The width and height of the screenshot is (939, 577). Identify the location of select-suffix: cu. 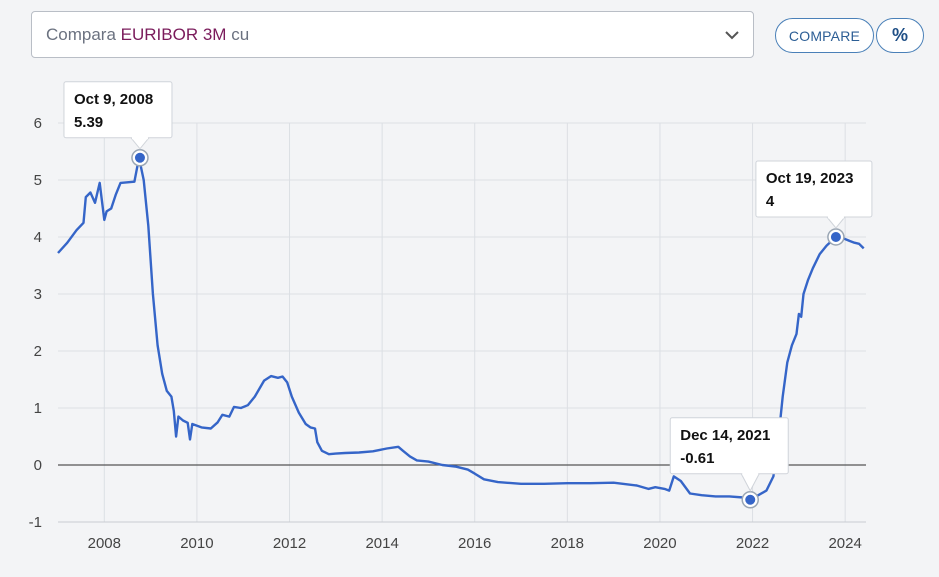
(240, 34).